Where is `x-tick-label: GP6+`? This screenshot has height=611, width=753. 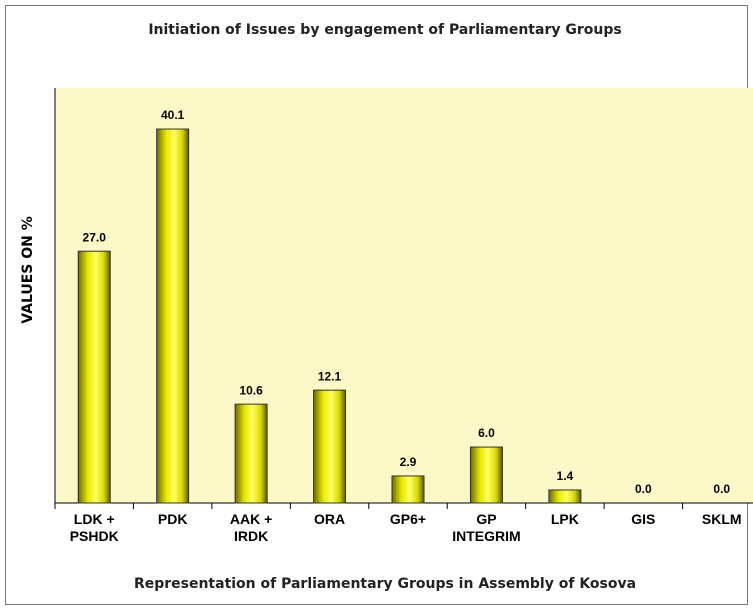 x-tick-label: GP6+ is located at coordinates (408, 519).